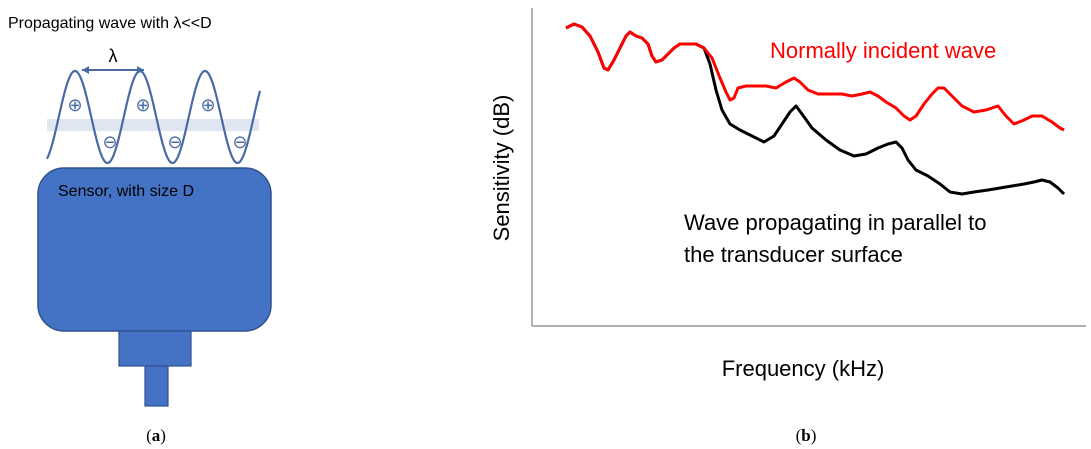 The height and width of the screenshot is (449, 1091). Describe the element at coordinates (793, 254) in the screenshot. I see `series-parallel-label-line2: the transducer surface` at that location.